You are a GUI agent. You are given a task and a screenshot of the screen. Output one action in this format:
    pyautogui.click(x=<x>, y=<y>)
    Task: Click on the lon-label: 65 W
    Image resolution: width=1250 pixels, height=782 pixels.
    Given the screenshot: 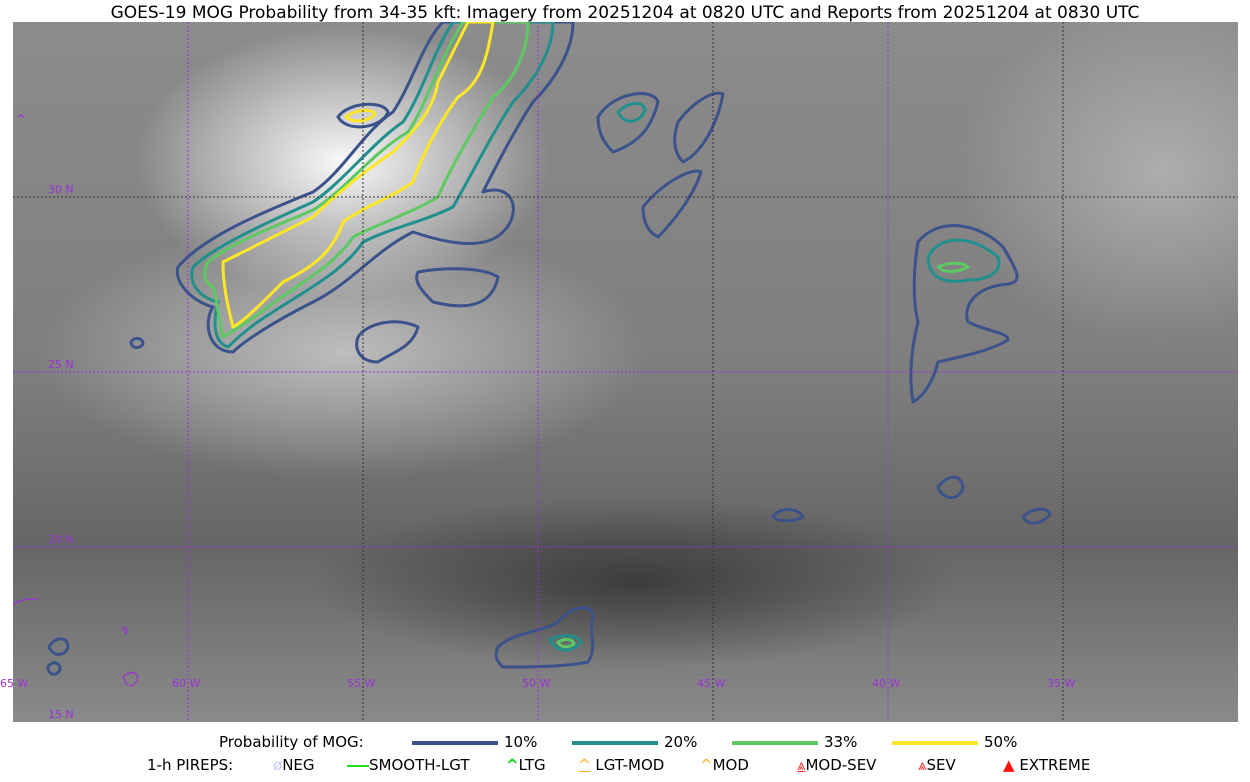 What is the action you would take?
    pyautogui.click(x=14, y=683)
    